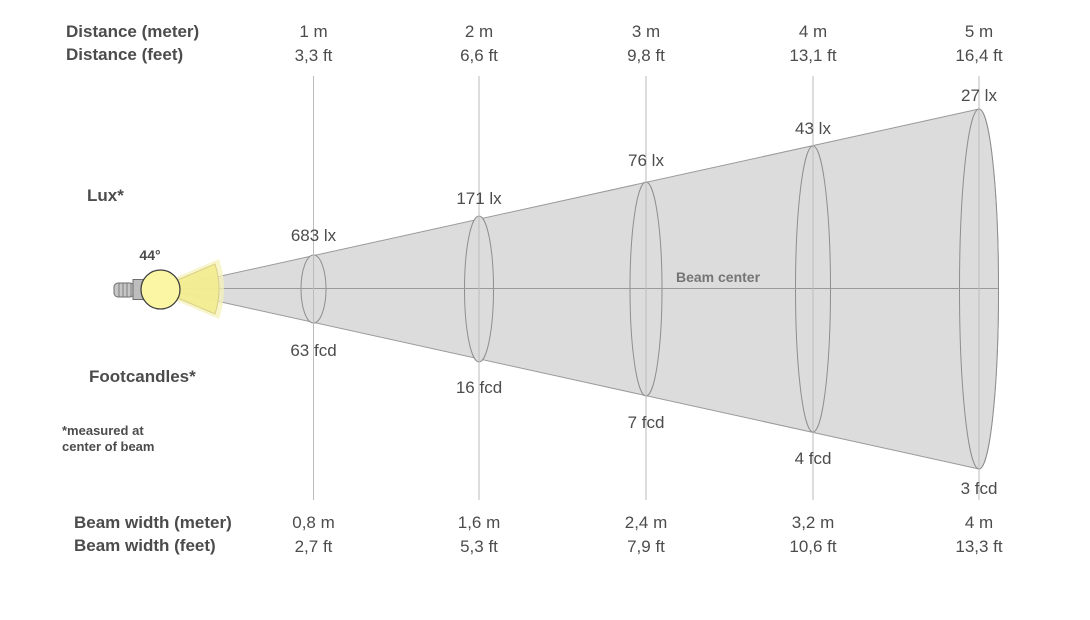  What do you see at coordinates (479, 387) in the screenshot?
I see `footcandles-value-2m: 16 fcd` at bounding box center [479, 387].